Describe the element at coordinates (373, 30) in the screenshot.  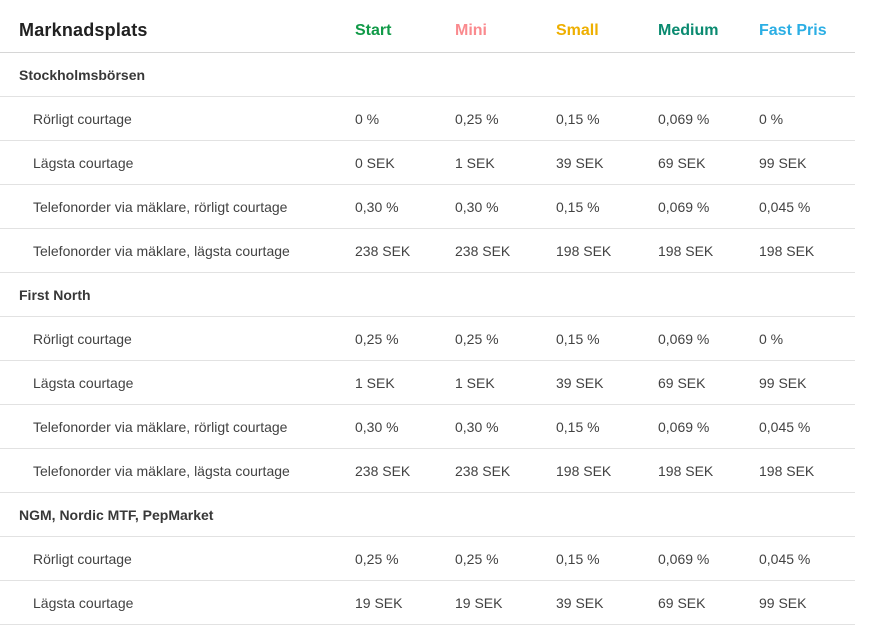
I see `column-header-start: Start` at that location.